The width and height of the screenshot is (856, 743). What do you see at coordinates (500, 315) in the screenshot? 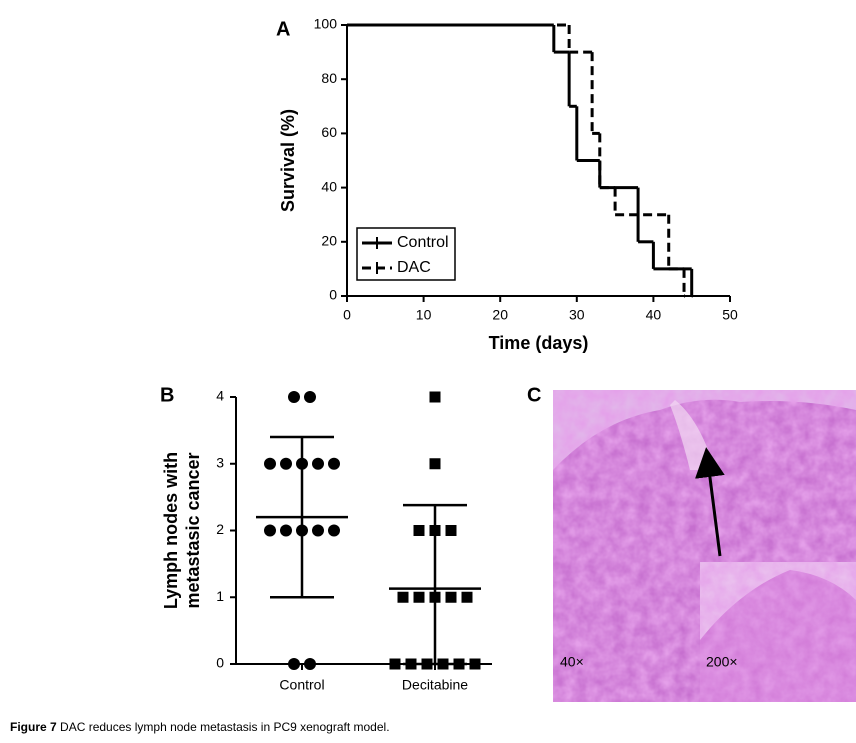
I see `x-tick-label: 20` at bounding box center [500, 315].